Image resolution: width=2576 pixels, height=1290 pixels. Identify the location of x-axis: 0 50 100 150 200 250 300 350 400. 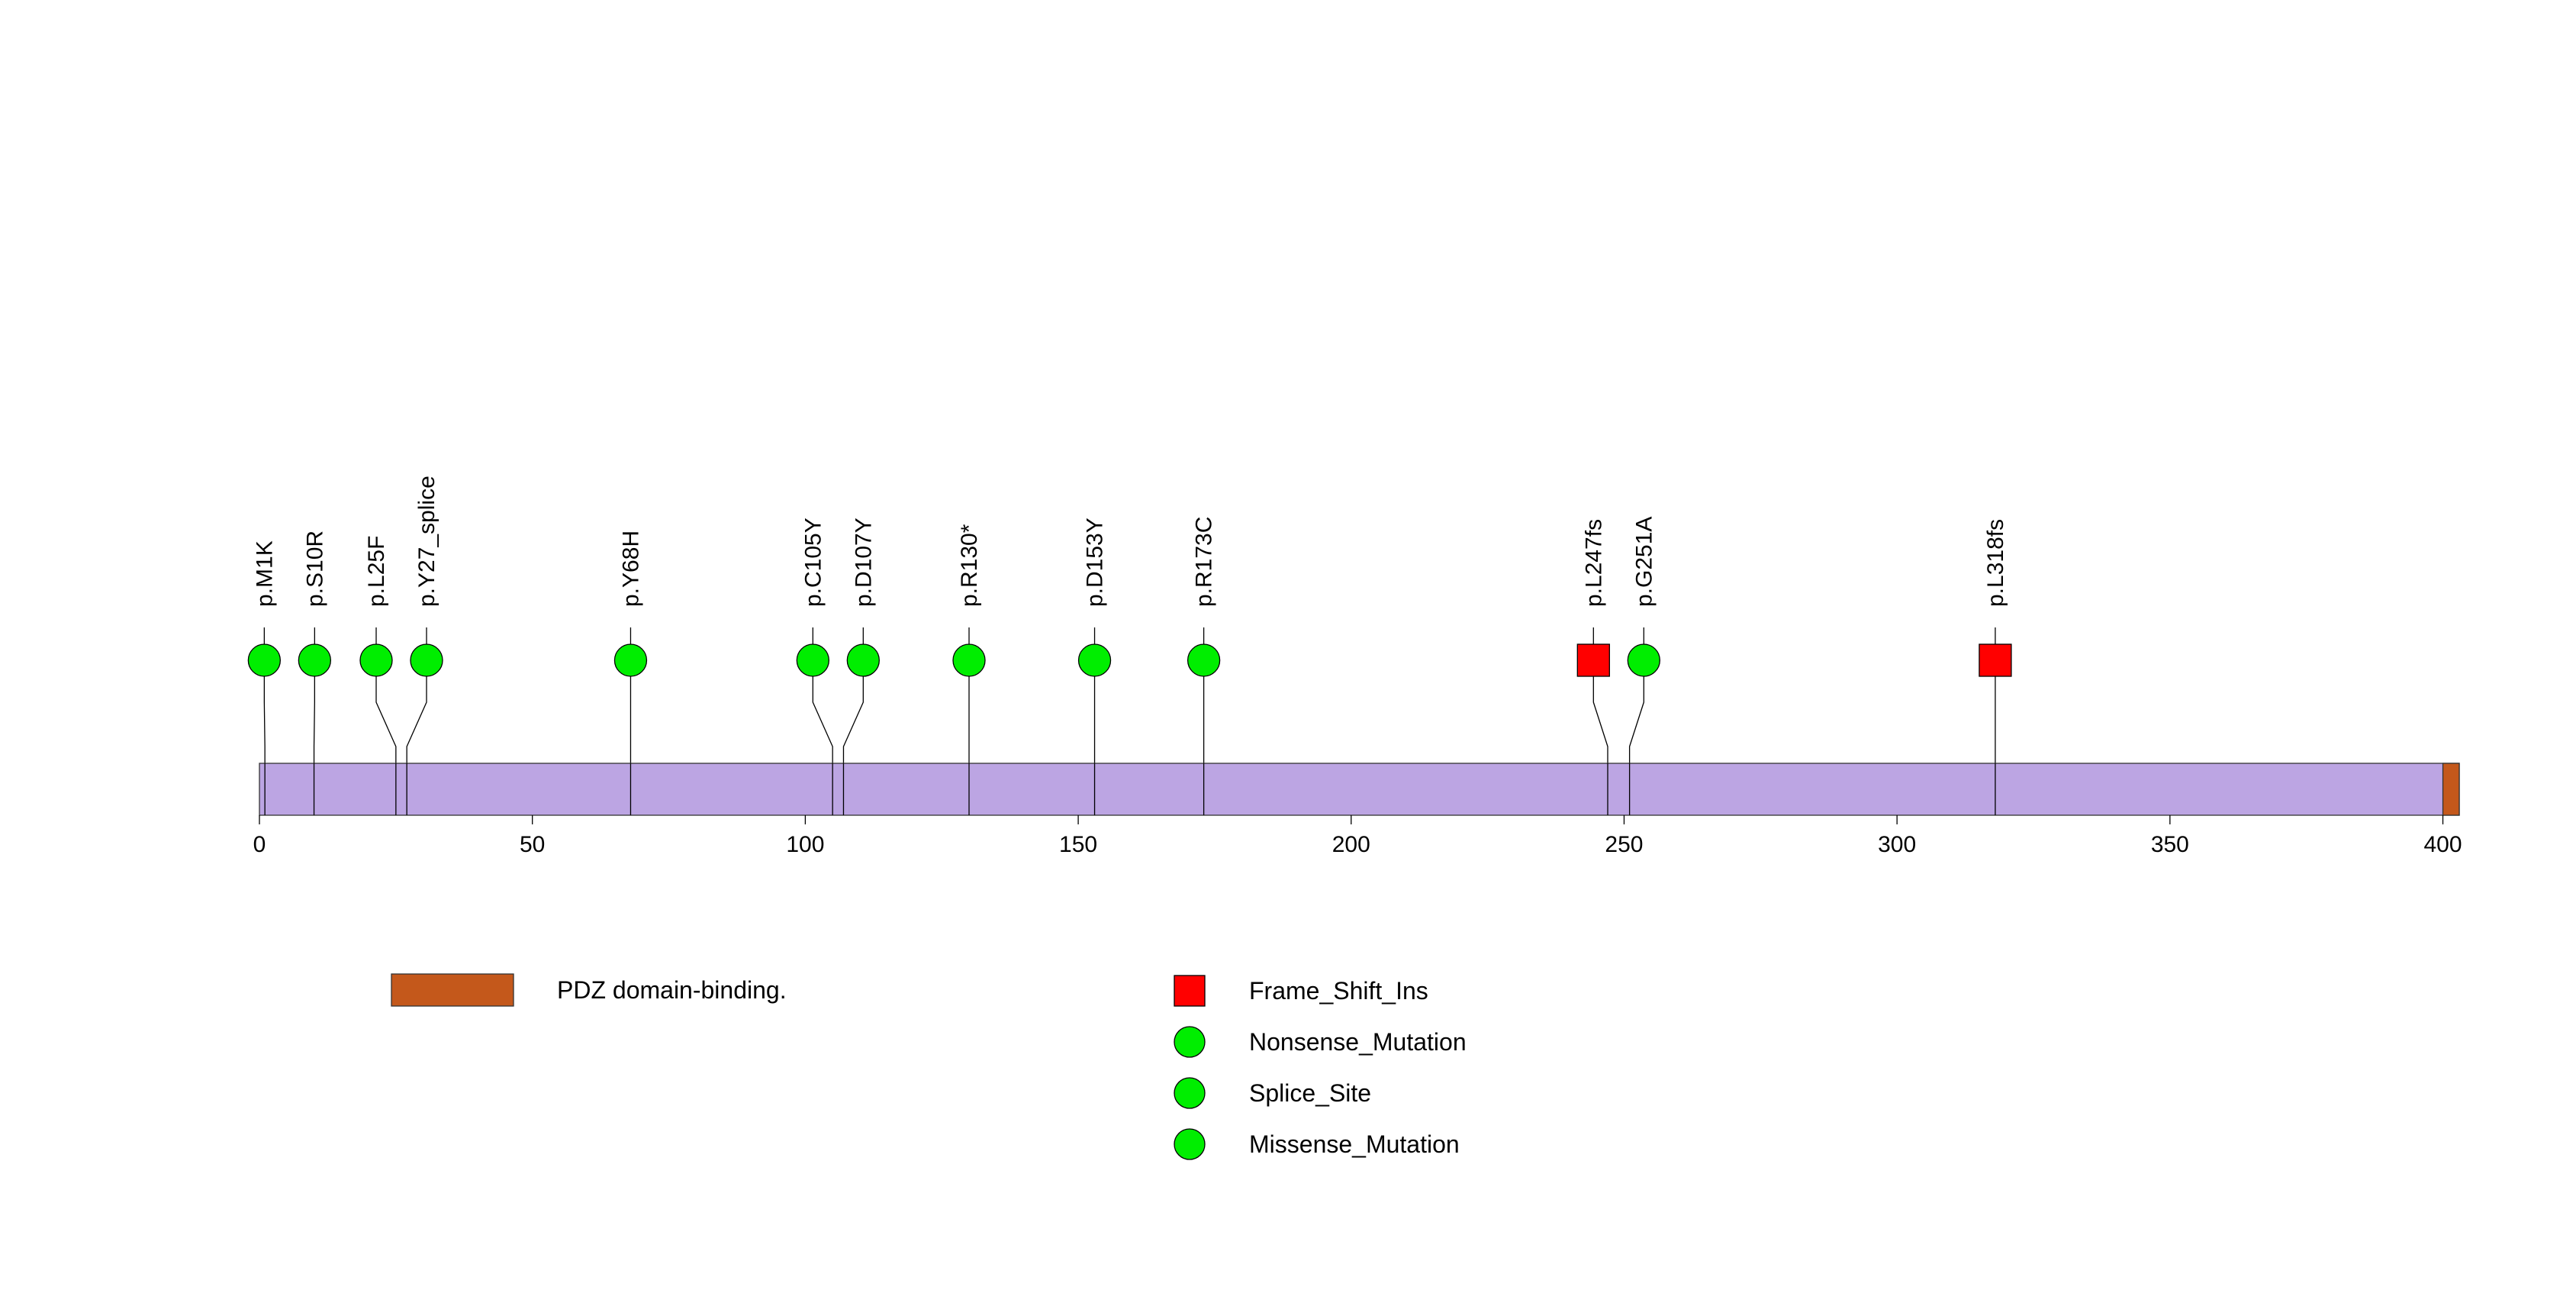
(1357, 836).